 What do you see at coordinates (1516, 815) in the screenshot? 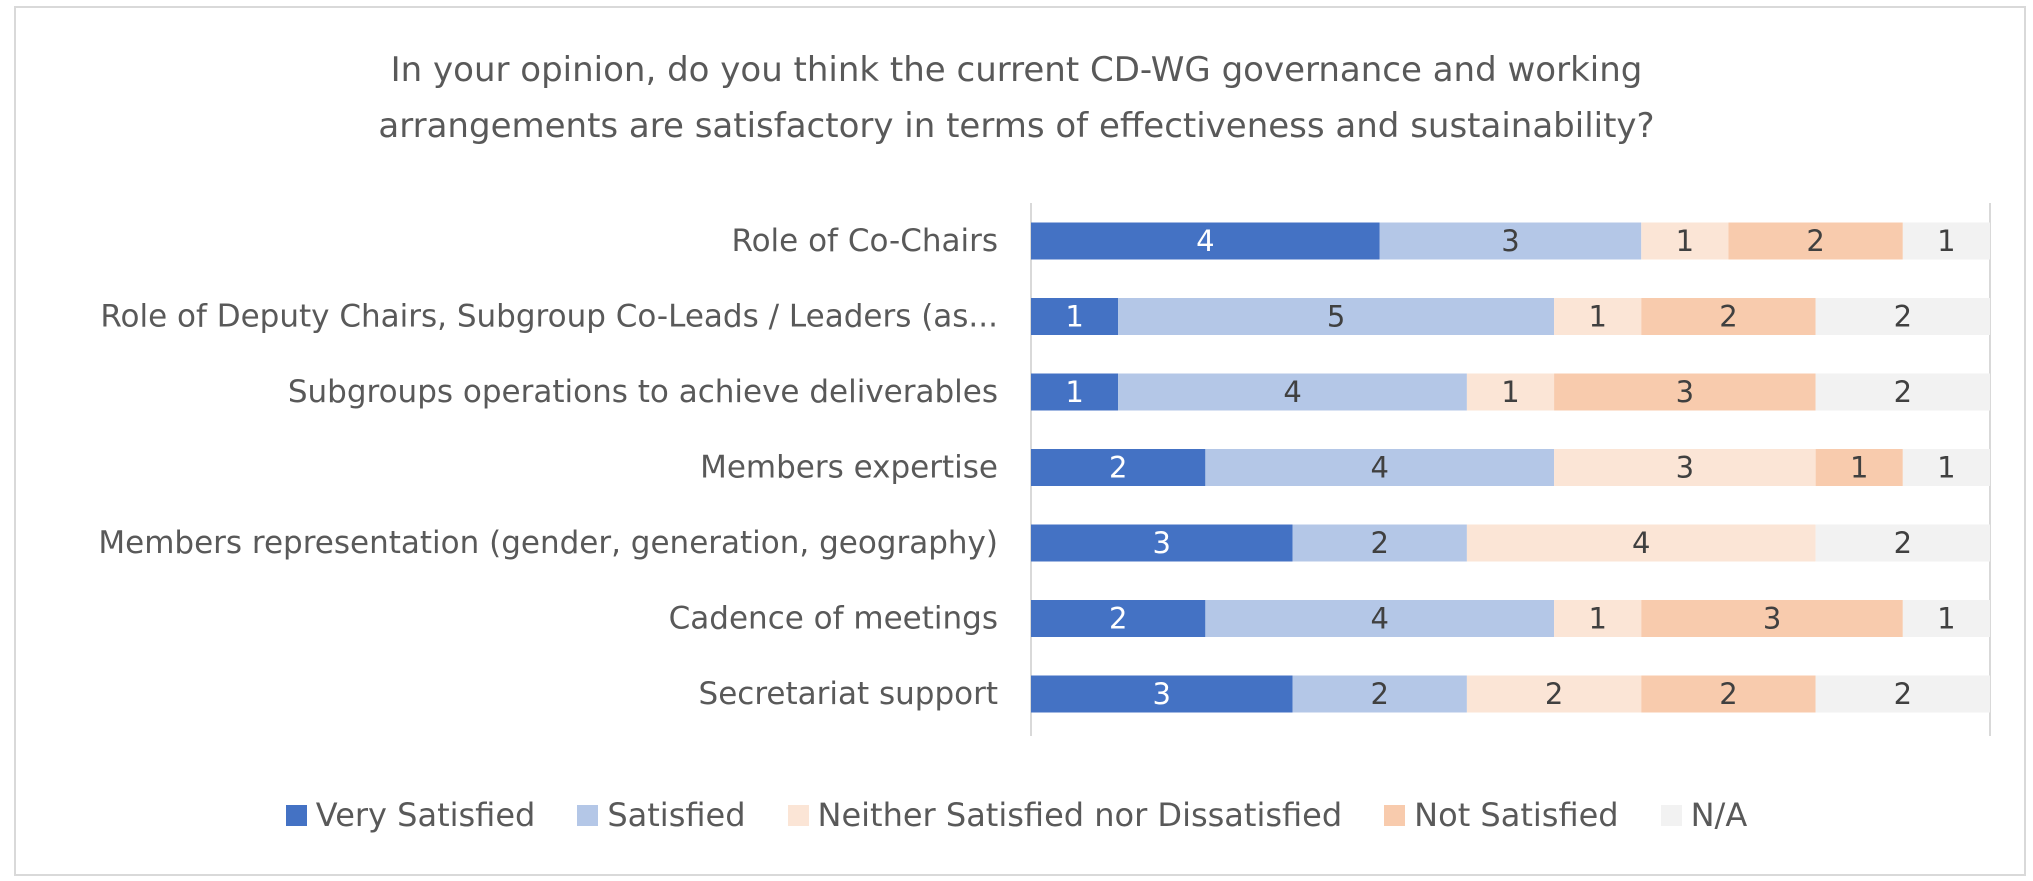
I see `legend-label: Not Satisfied` at bounding box center [1516, 815].